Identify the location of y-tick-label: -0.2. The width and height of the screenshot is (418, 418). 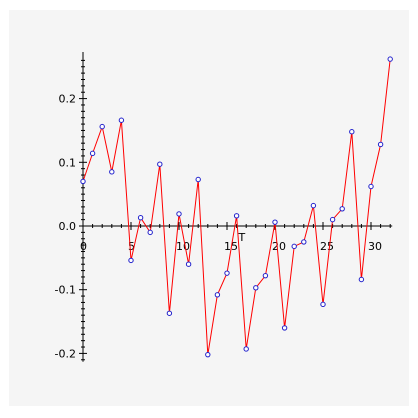
(65, 353).